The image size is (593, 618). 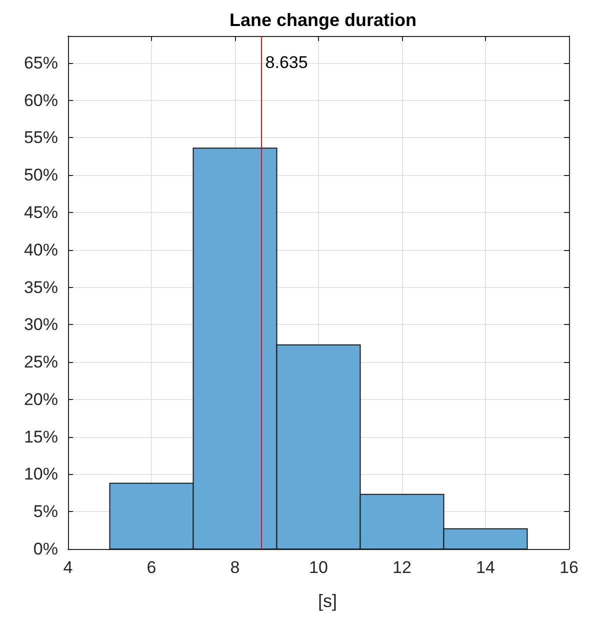 I want to click on y-tick-label: 0%, so click(x=45, y=549).